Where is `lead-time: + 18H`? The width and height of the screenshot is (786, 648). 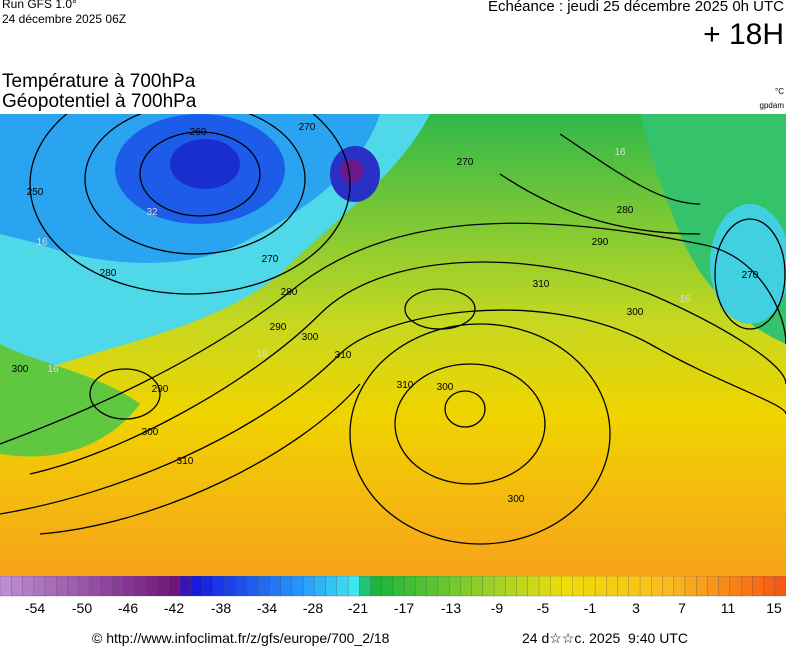
lead-time: + 18H is located at coordinates (743, 34).